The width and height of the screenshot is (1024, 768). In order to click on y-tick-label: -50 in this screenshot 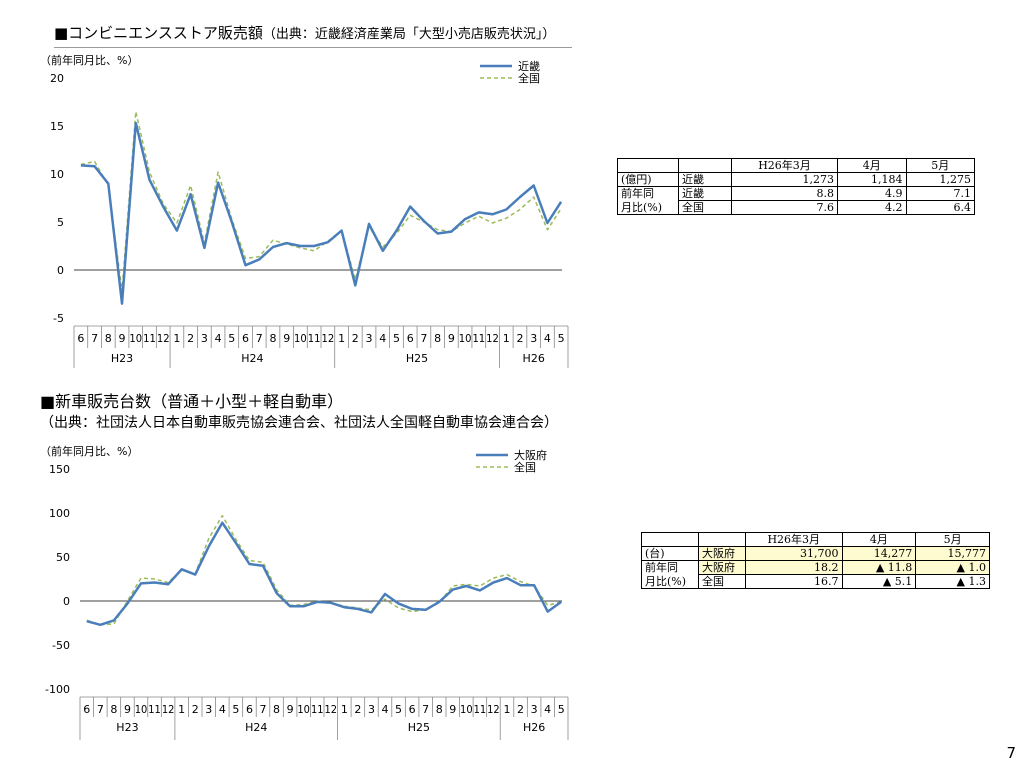, I will do `click(61, 645)`.